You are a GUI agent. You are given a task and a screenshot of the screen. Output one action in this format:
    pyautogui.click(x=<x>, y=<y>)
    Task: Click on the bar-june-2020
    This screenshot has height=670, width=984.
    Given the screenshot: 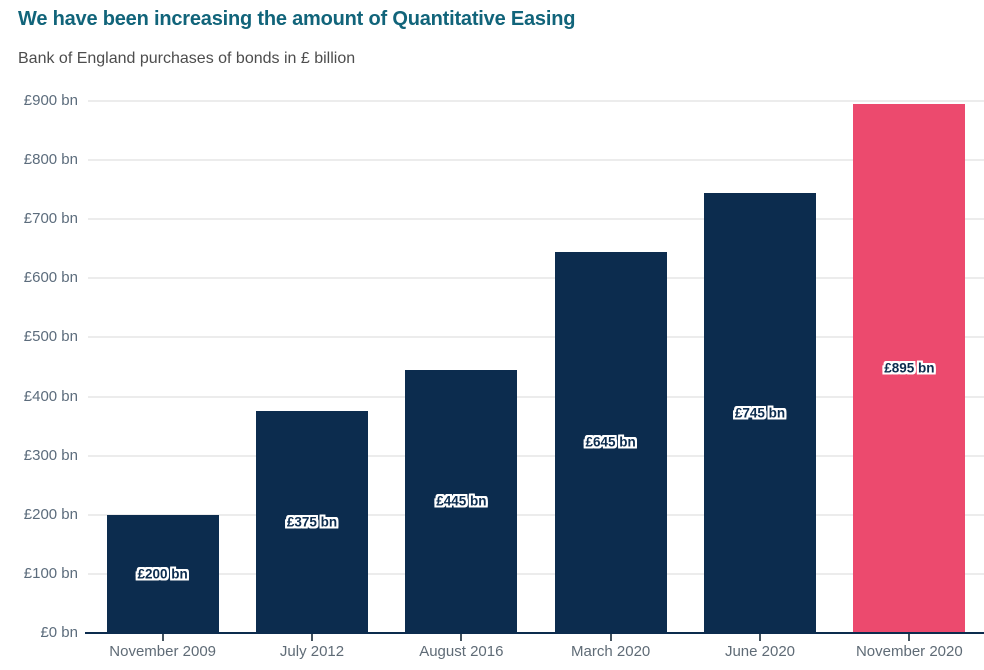 What is the action you would take?
    pyautogui.click(x=760, y=412)
    